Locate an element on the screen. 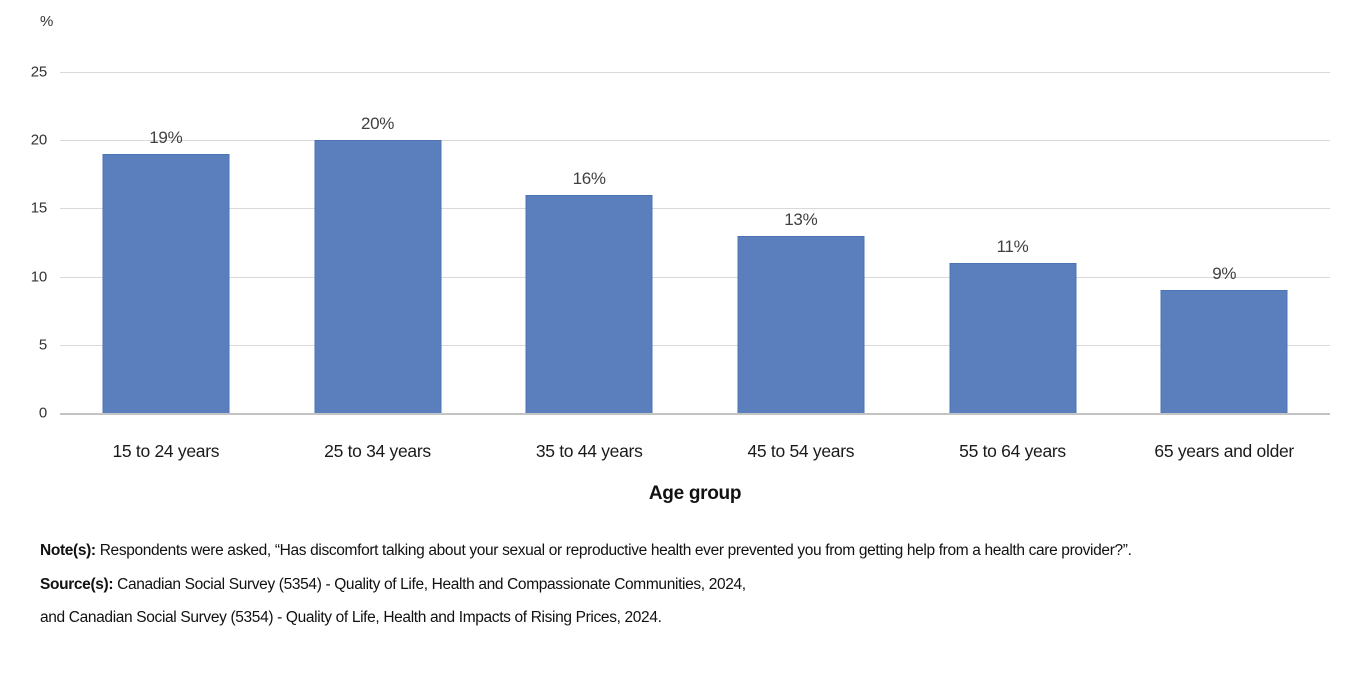 This screenshot has width=1366, height=677. bar-value-label: 9% is located at coordinates (1224, 274).